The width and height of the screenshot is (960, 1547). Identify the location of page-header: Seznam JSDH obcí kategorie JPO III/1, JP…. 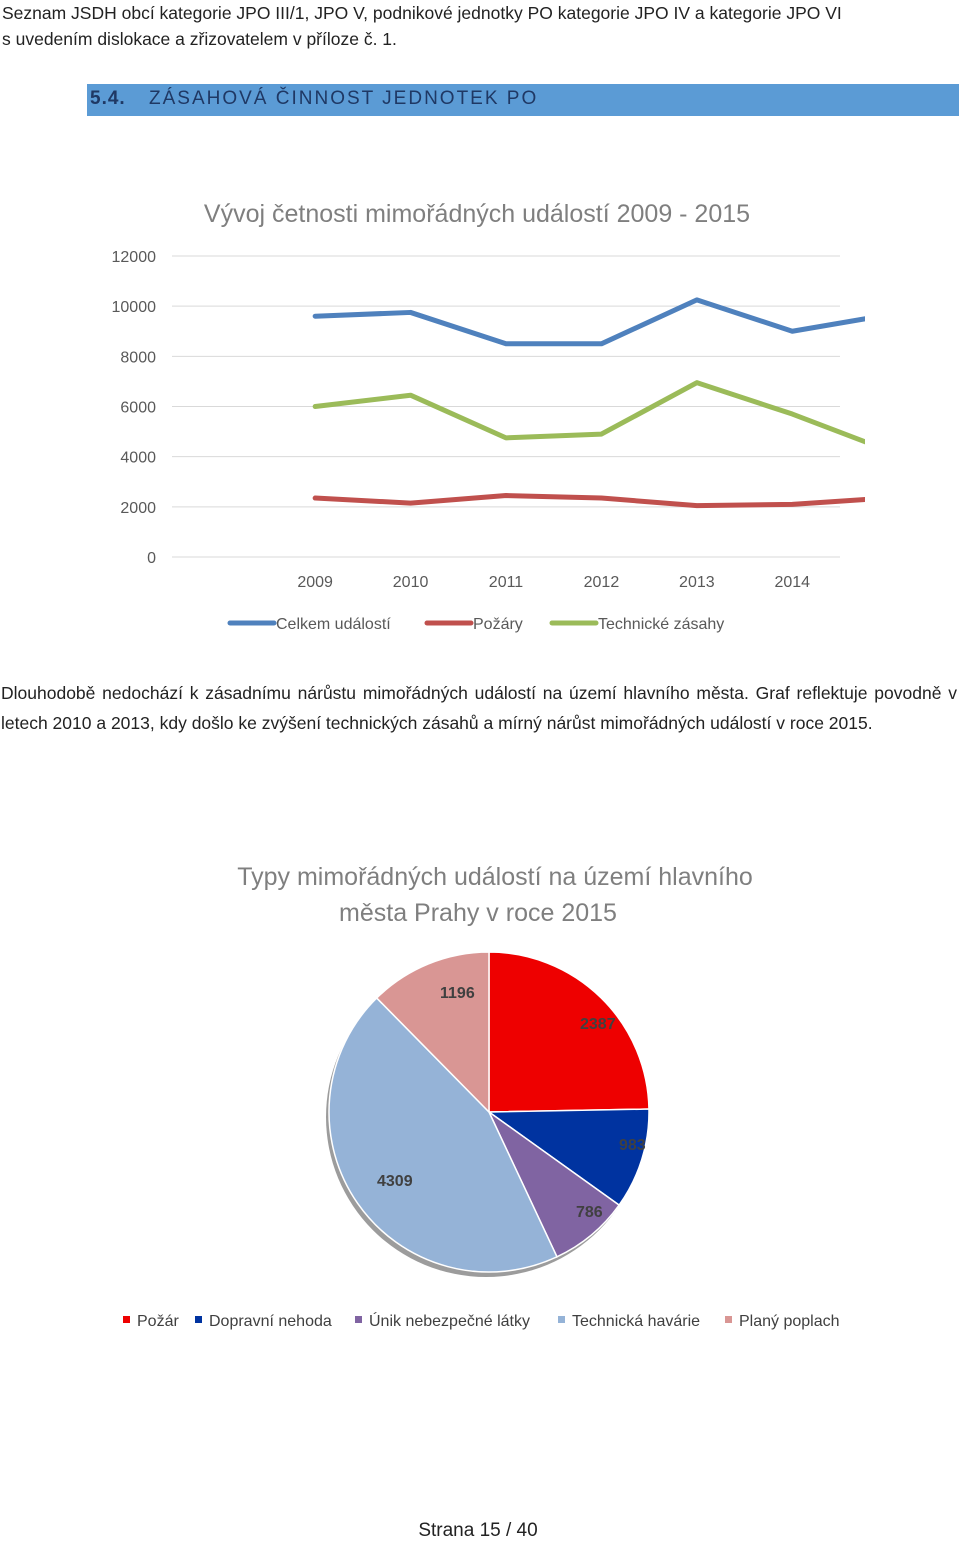
(477, 26).